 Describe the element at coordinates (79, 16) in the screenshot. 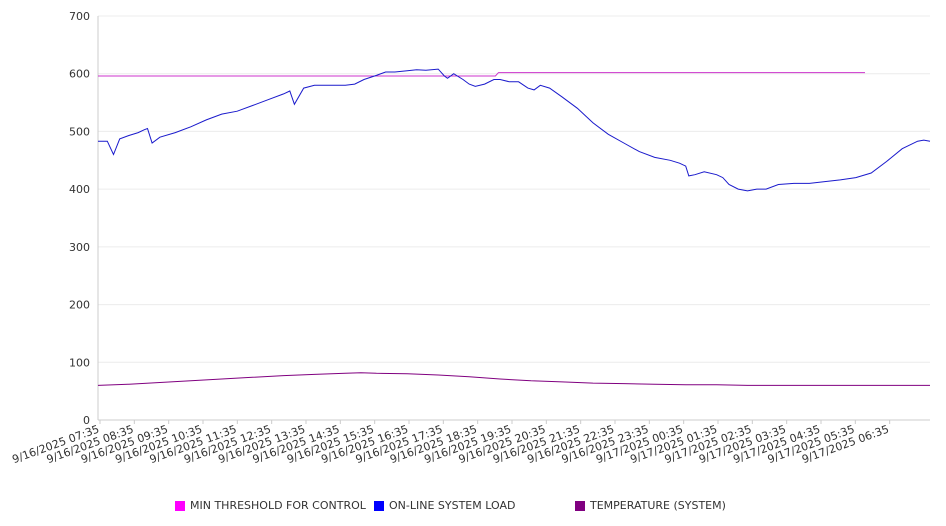

I see `y-tick-label: 700` at that location.